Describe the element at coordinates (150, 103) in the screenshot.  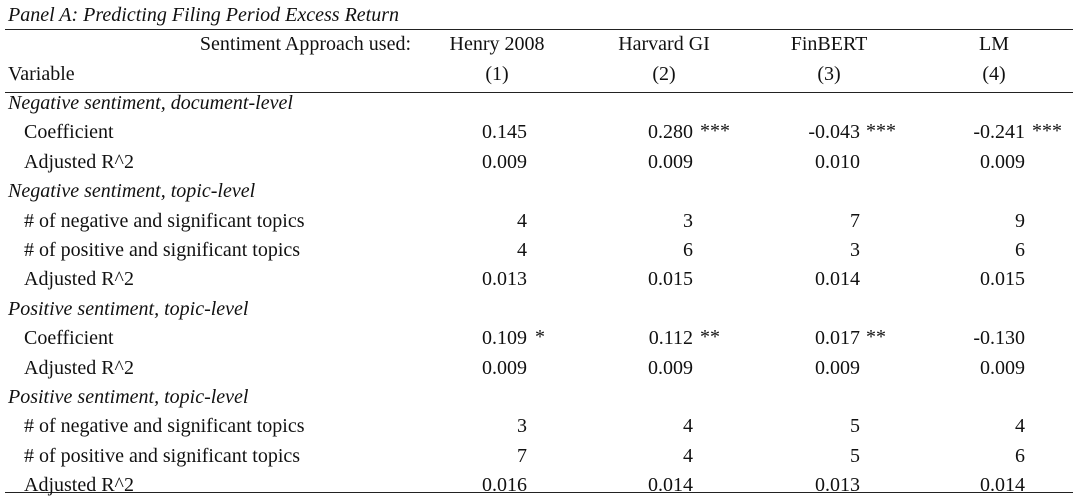
I see `section-header: Negative sentiment, document-level` at that location.